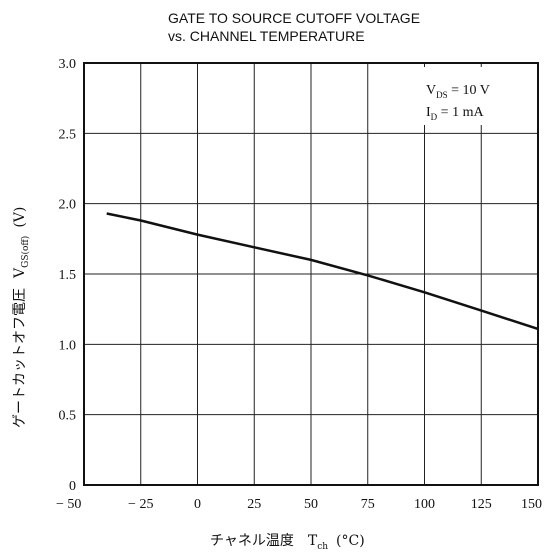  What do you see at coordinates (531, 504) in the screenshot?
I see `x-tick-label: 150` at bounding box center [531, 504].